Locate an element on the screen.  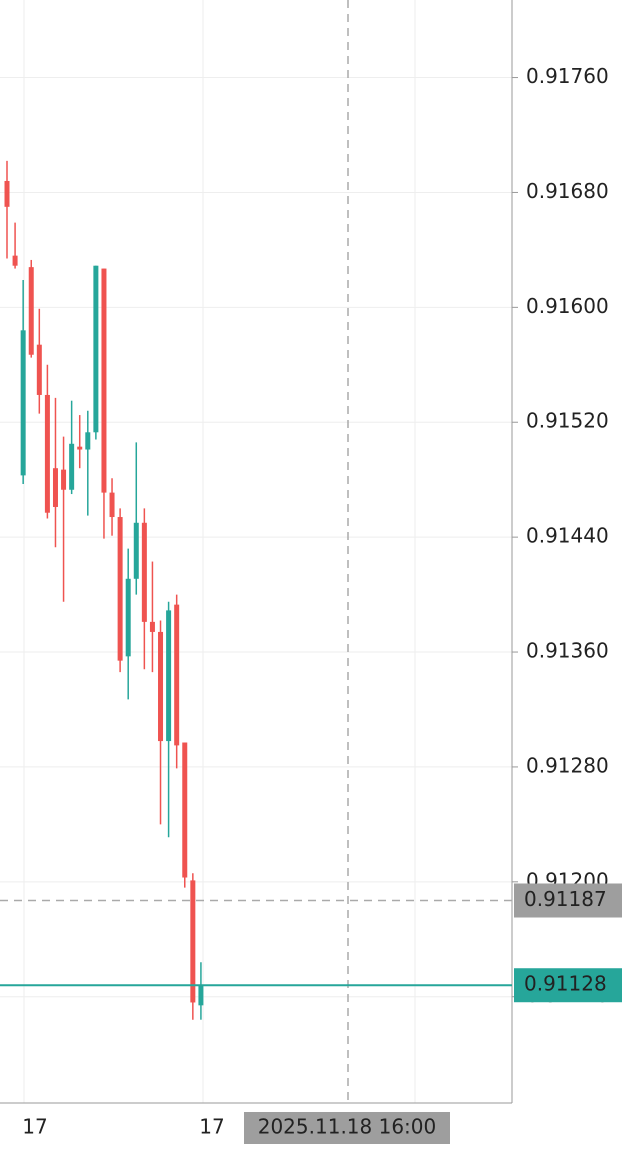
y-tick-label: 0.91760 is located at coordinates (567, 76).